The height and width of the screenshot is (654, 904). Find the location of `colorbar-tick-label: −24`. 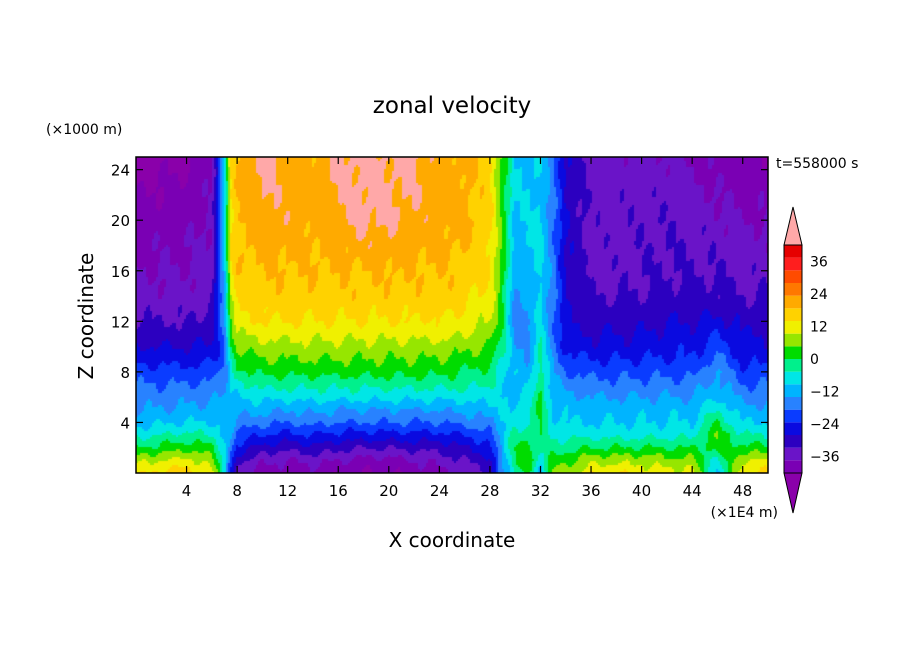

colorbar-tick-label: −24 is located at coordinates (825, 425).